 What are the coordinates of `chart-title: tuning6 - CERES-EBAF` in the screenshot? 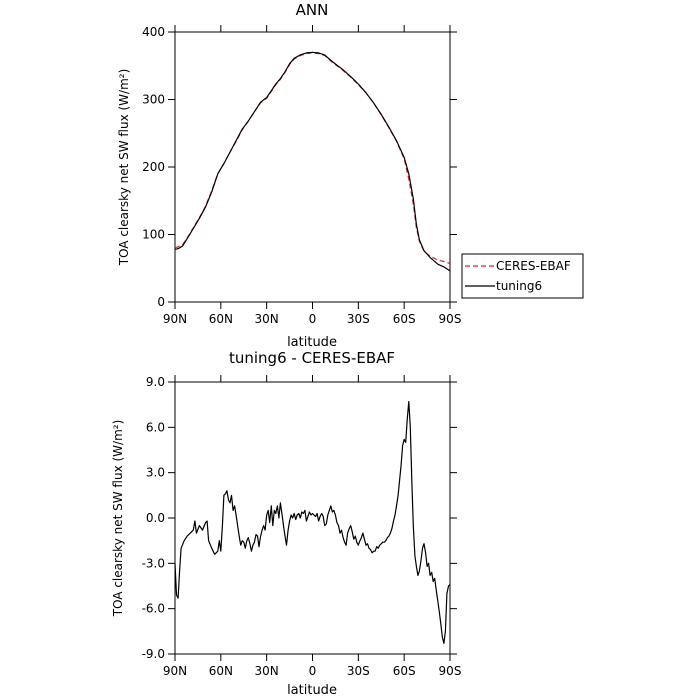 It's located at (312, 358).